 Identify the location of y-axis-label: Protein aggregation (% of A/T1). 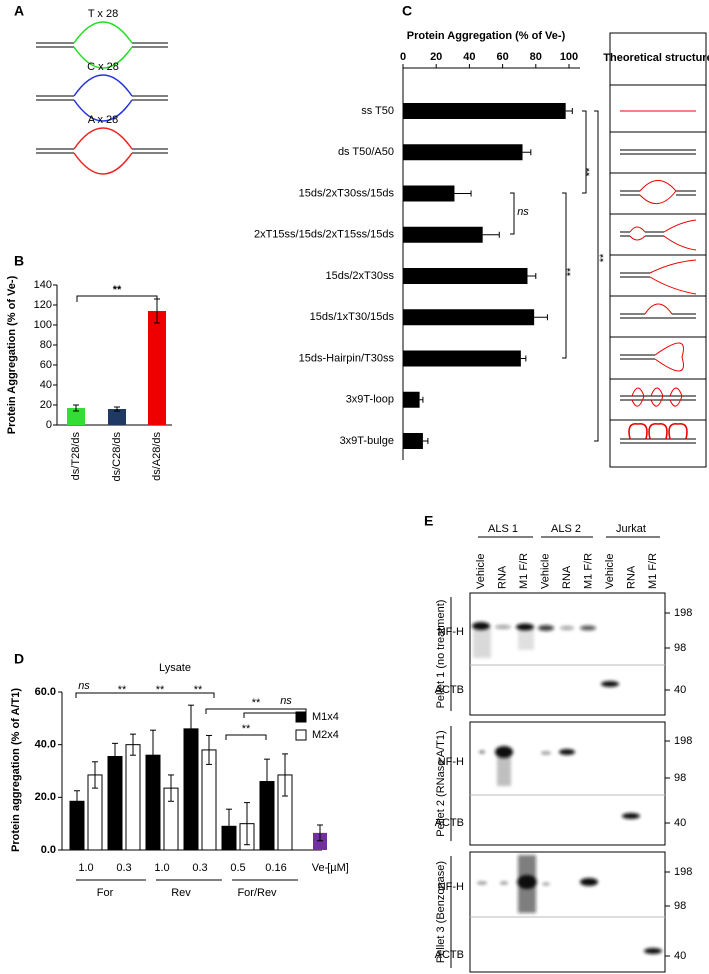
(16, 770).